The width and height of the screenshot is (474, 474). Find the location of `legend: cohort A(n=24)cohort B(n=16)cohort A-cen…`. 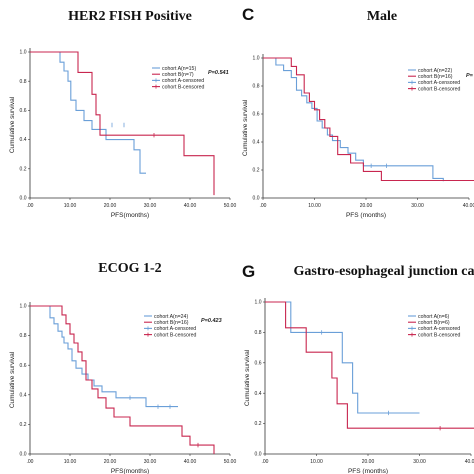

legend: cohort A(n=24)cohort B(n=16)cohort A-cen… is located at coordinates (170, 326).